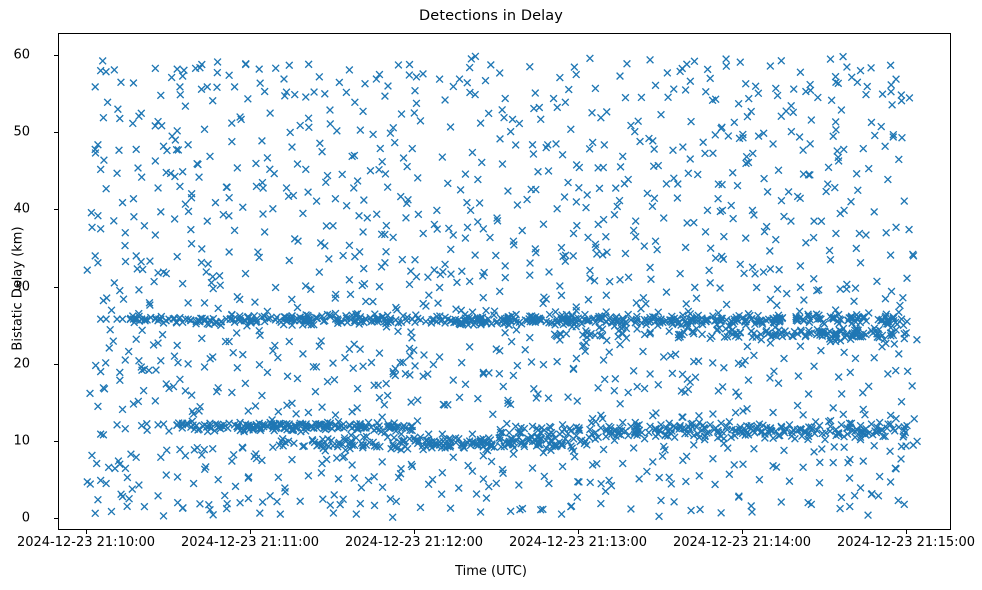 The height and width of the screenshot is (590, 982). What do you see at coordinates (491, 571) in the screenshot?
I see `x-axis-label: Time (UTC)` at bounding box center [491, 571].